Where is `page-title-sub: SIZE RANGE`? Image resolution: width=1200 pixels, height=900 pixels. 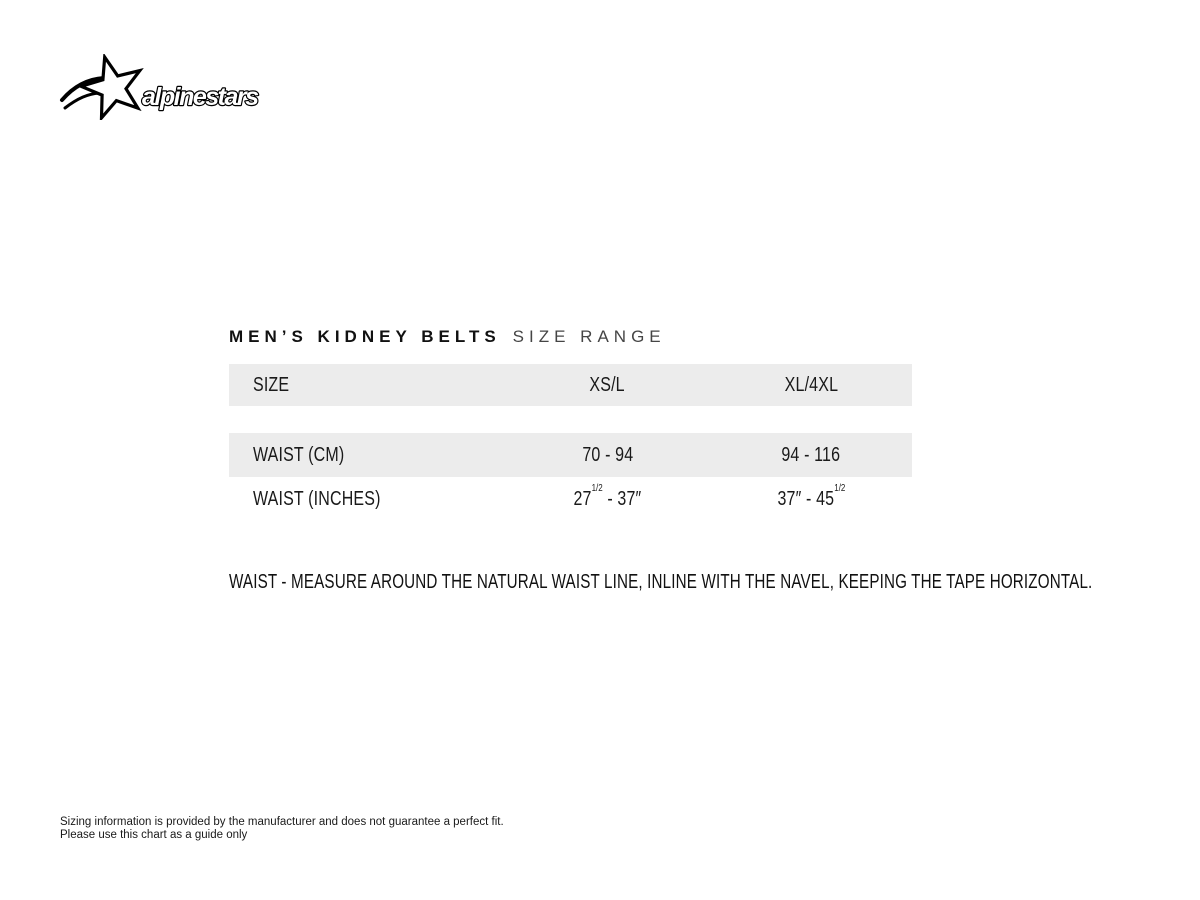
page-title-sub: SIZE RANGE is located at coordinates (589, 336).